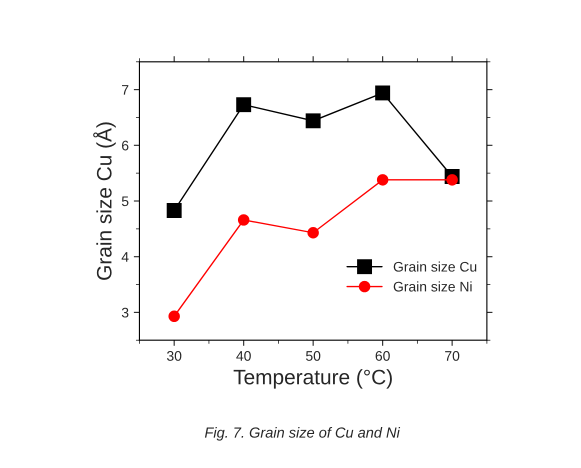 This screenshot has height=468, width=581. Describe the element at coordinates (243, 356) in the screenshot. I see `x-tick-label: 40` at that location.